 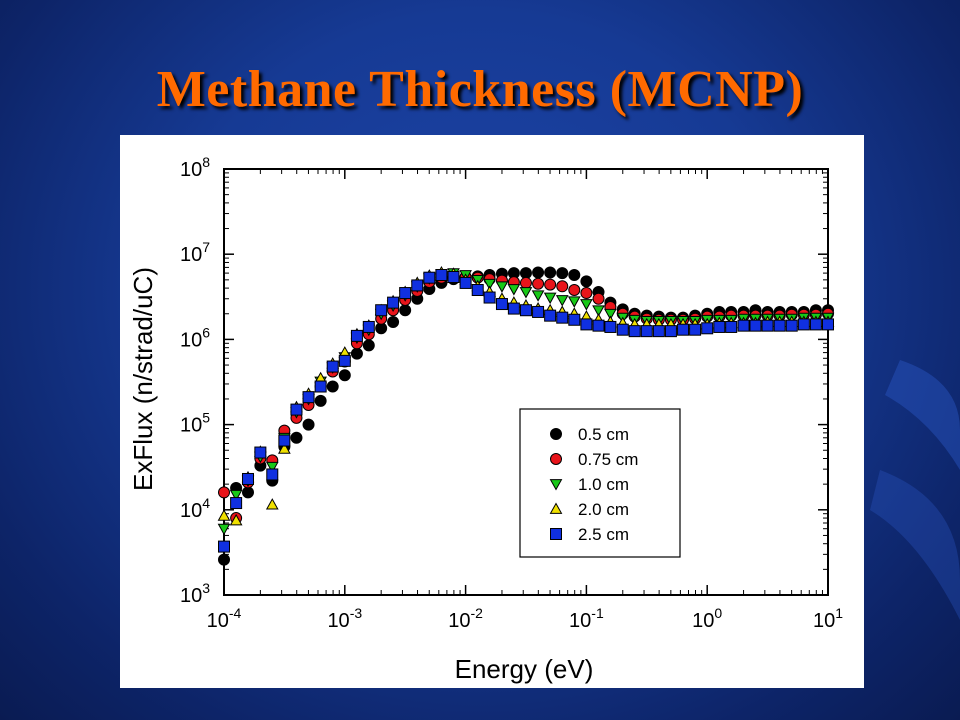 What do you see at coordinates (524, 669) in the screenshot?
I see `x-axis-label: Energy (eV)` at bounding box center [524, 669].